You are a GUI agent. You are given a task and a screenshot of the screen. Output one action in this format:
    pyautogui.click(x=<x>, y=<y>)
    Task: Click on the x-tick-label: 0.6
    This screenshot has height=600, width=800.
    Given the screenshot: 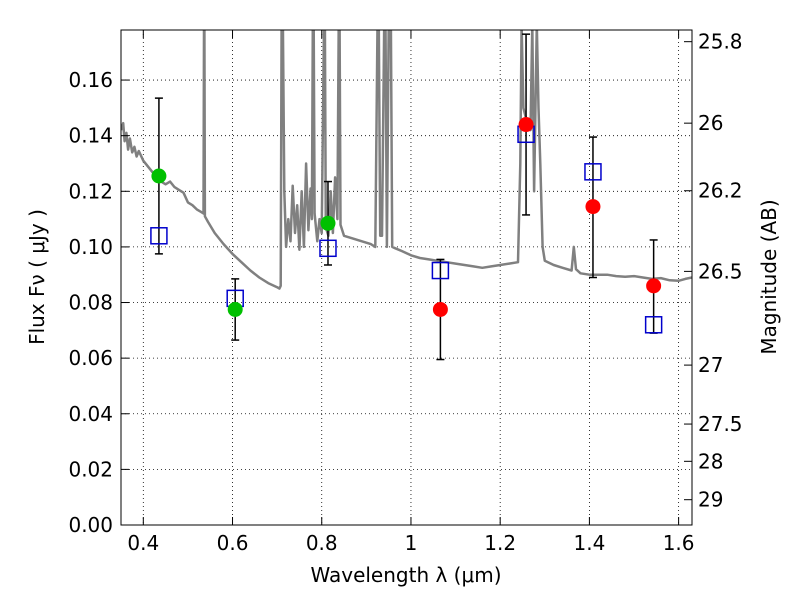 What is the action you would take?
    pyautogui.click(x=233, y=543)
    